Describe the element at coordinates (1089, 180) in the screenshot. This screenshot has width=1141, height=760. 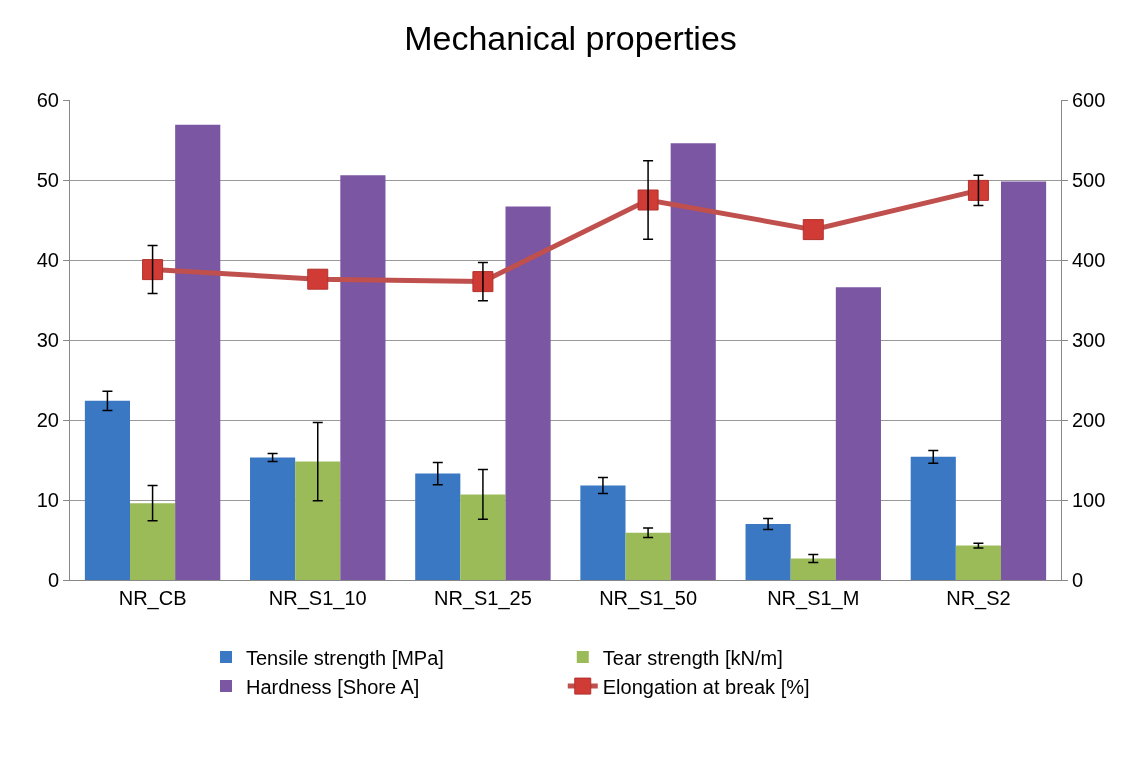
I see `y2-tick-label: 500` at that location.